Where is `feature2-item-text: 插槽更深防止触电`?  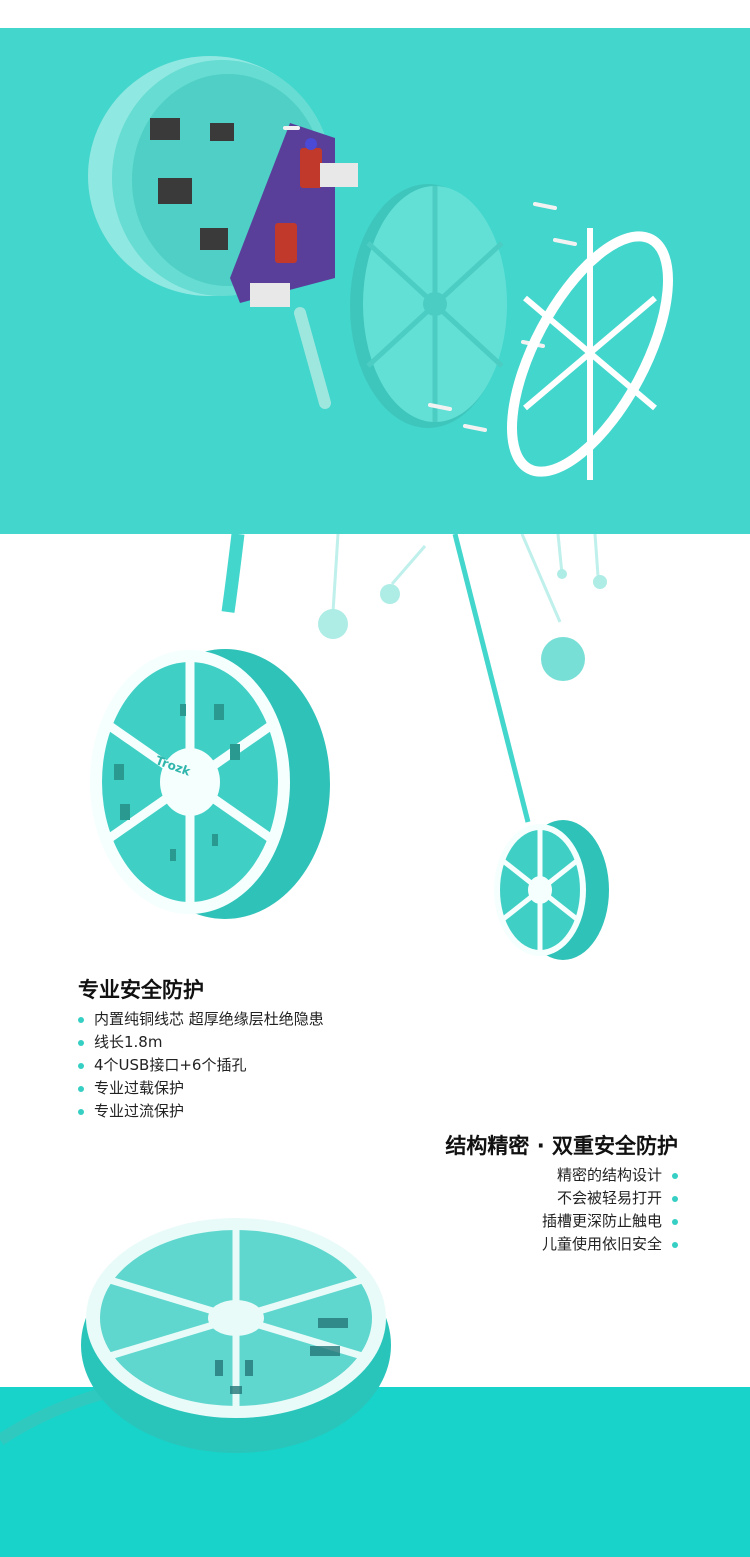
feature2-item-text: 插槽更深防止触电 is located at coordinates (601, 1221).